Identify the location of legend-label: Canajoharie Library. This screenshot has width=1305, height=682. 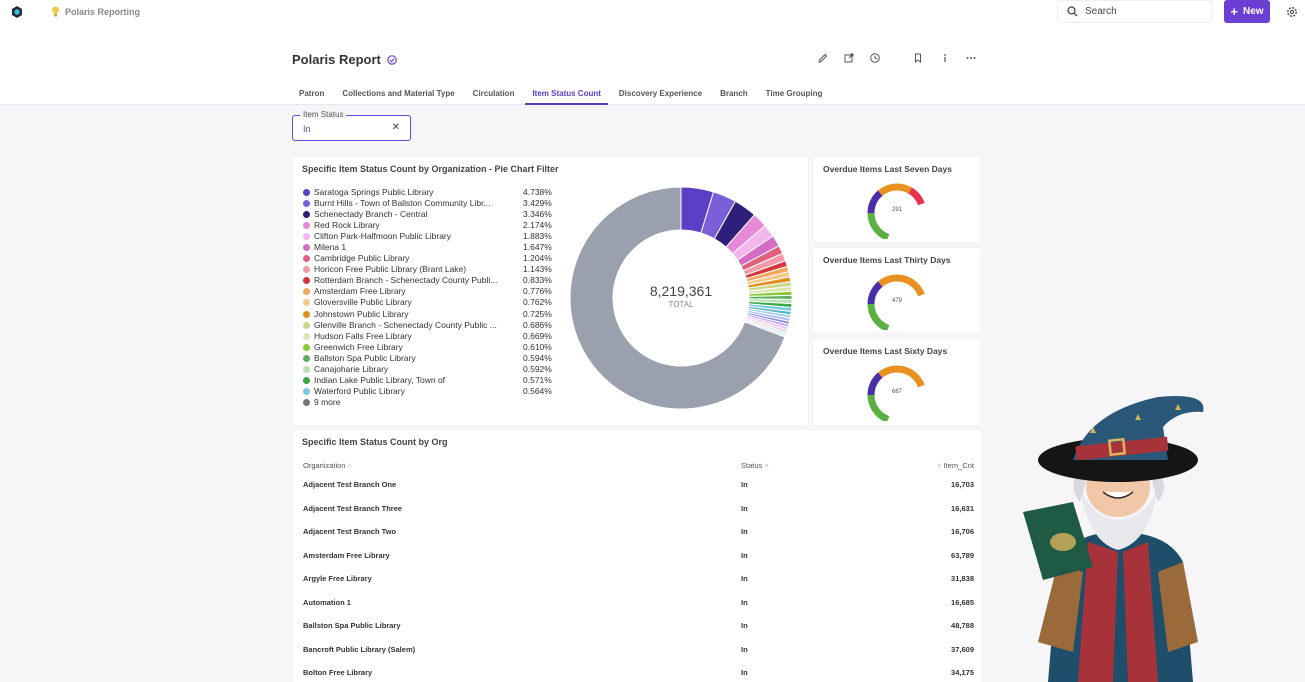
(351, 368).